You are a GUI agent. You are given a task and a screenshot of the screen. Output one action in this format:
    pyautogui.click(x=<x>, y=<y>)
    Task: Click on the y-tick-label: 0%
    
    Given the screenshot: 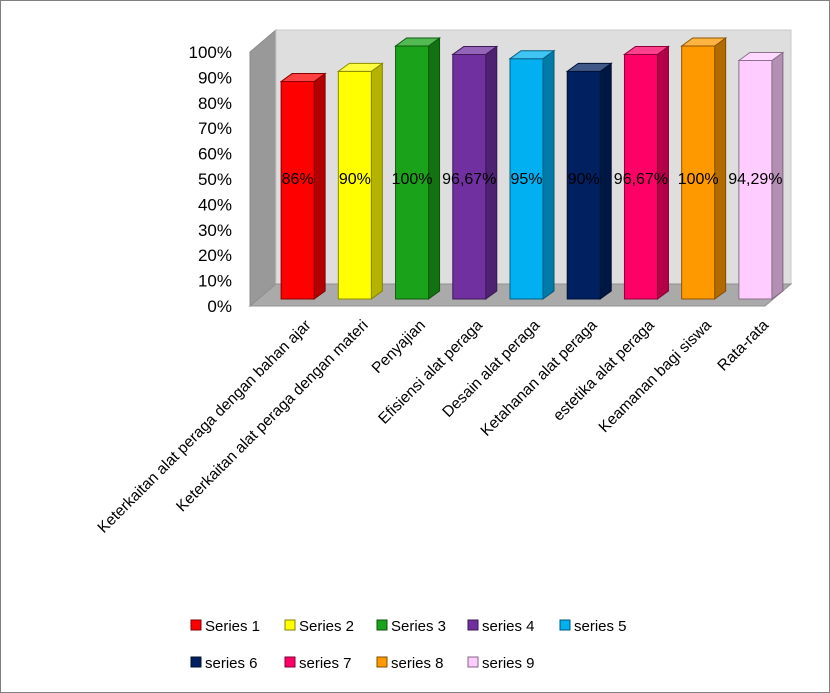 What is the action you would take?
    pyautogui.click(x=219, y=306)
    